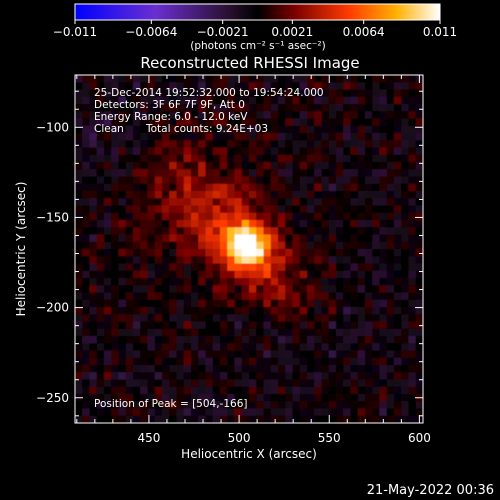 Image resolution: width=500 pixels, height=500 pixels. What do you see at coordinates (209, 93) in the screenshot?
I see `time-range-text: 25-Dec-2014 19:52:32.000 to 19:54:24.000` at bounding box center [209, 93].